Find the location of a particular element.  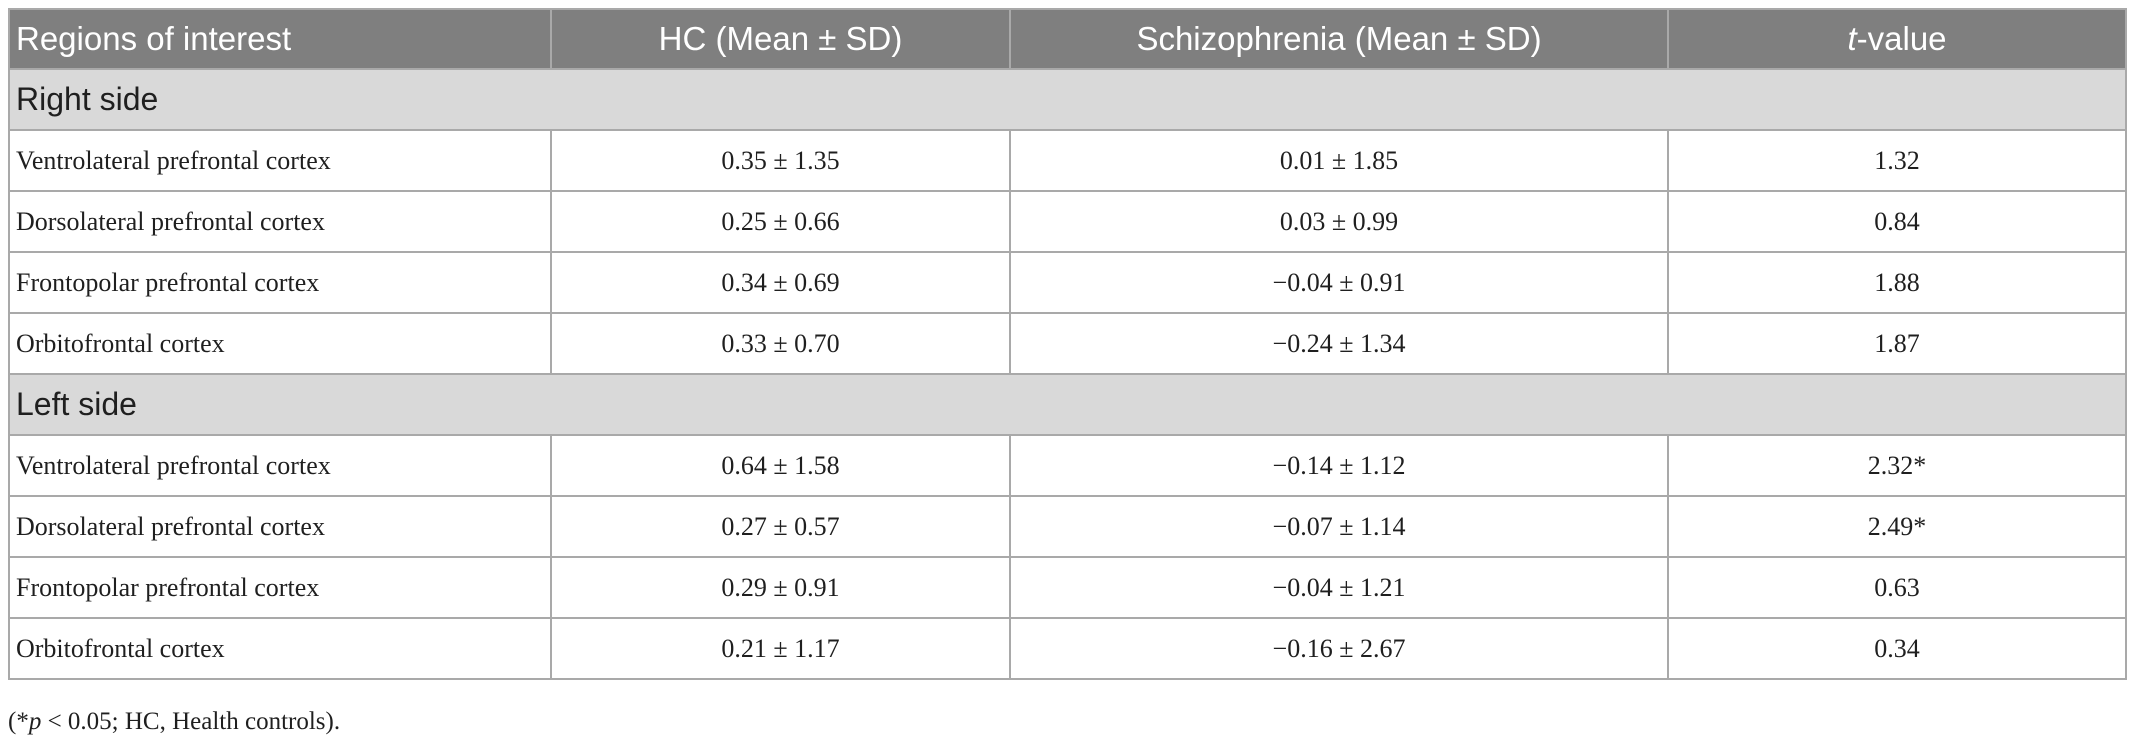

footnote-p-symbol: p is located at coordinates (35, 721).